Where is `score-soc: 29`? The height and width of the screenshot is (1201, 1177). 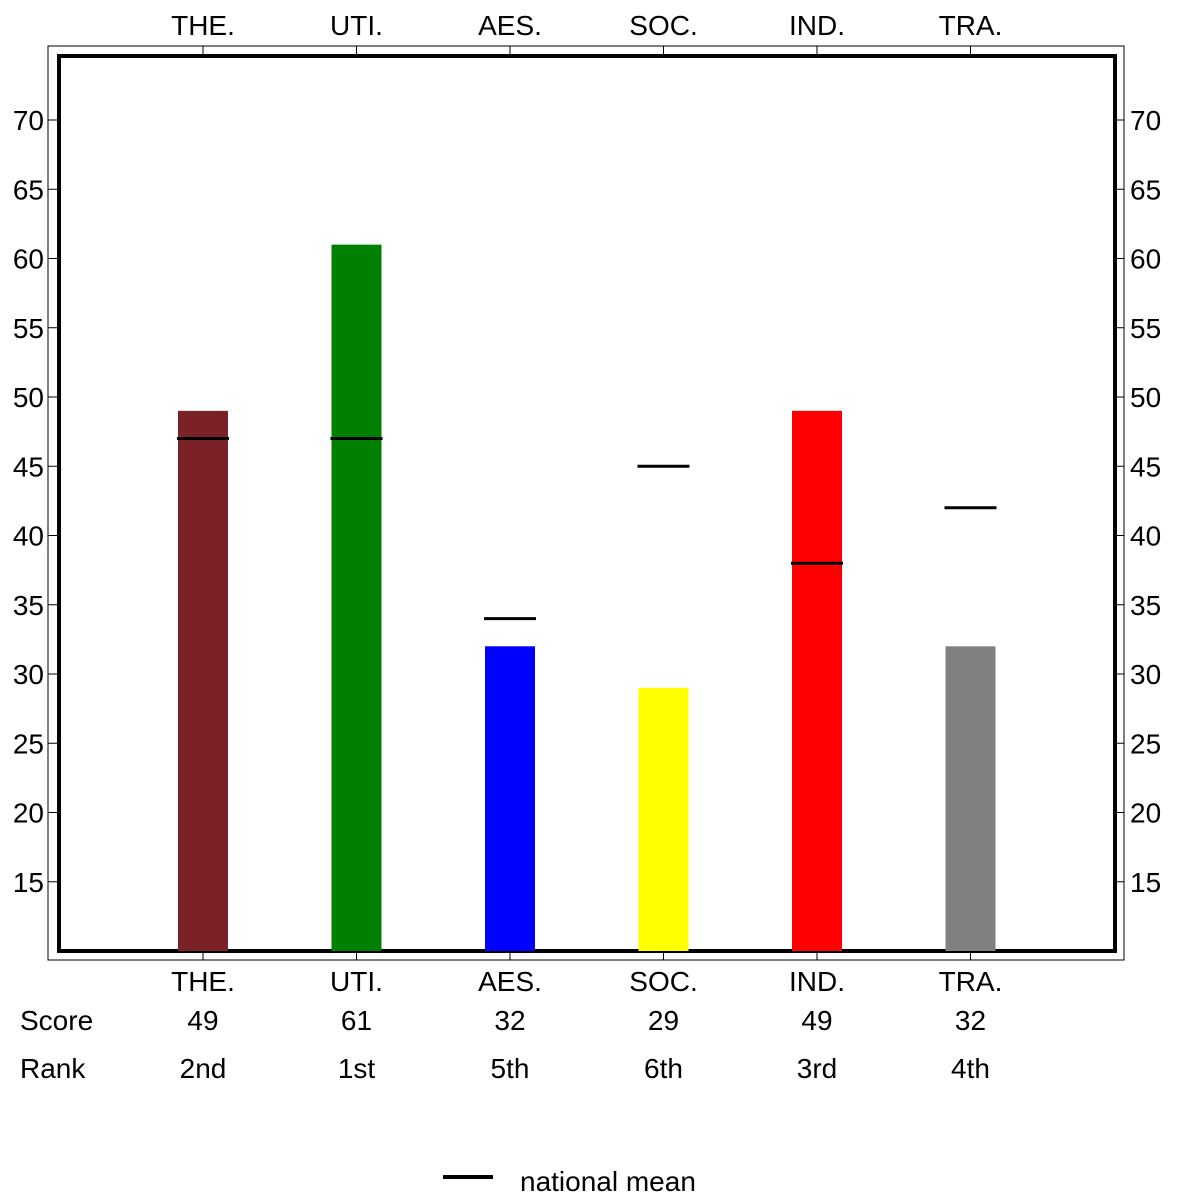
score-soc: 29 is located at coordinates (663, 1020).